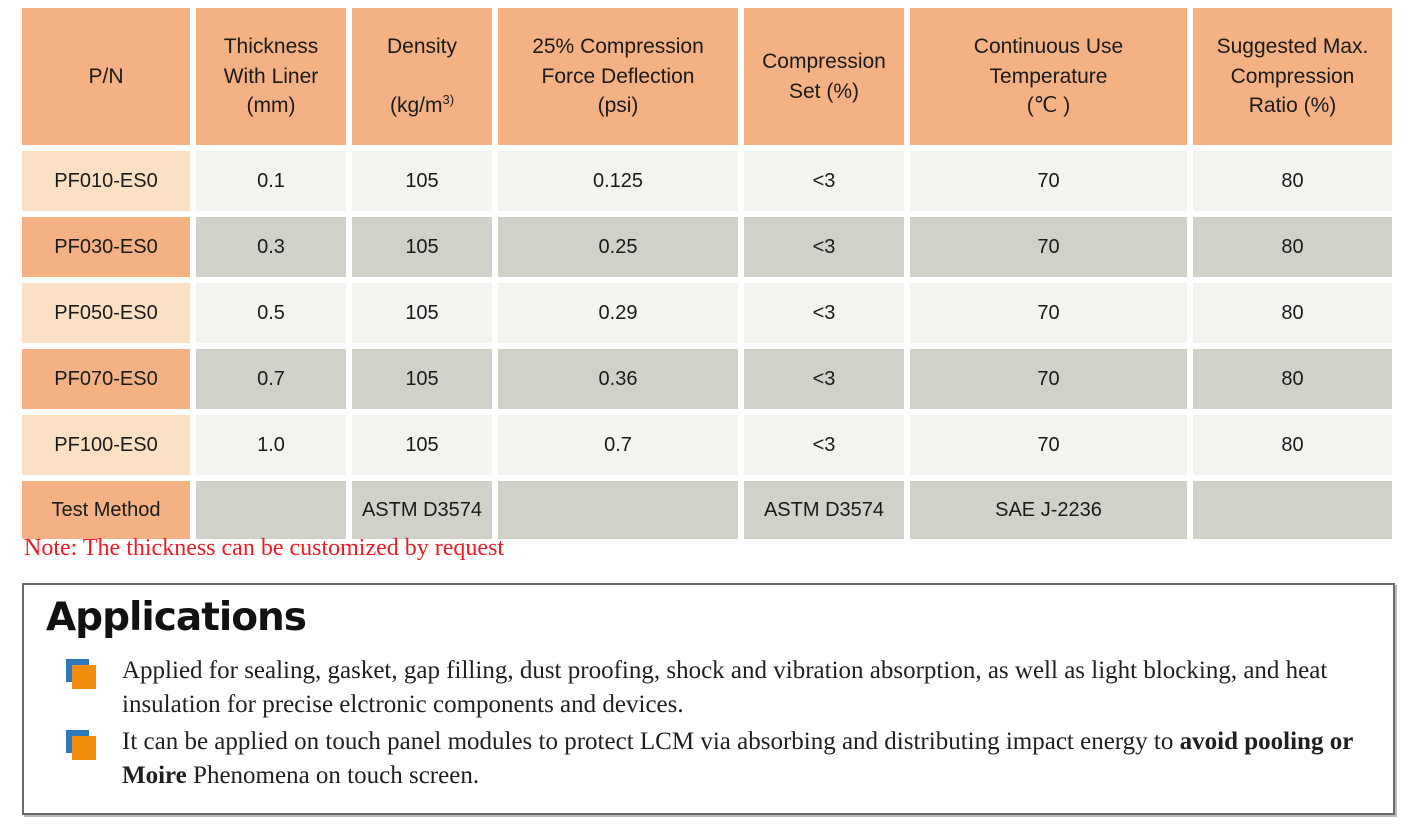  Describe the element at coordinates (618, 247) in the screenshot. I see `table-cell: 0.25` at that location.